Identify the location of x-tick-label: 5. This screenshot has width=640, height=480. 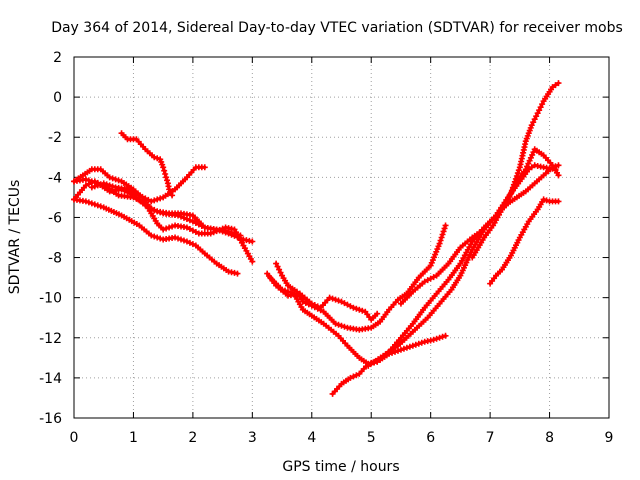
(371, 438).